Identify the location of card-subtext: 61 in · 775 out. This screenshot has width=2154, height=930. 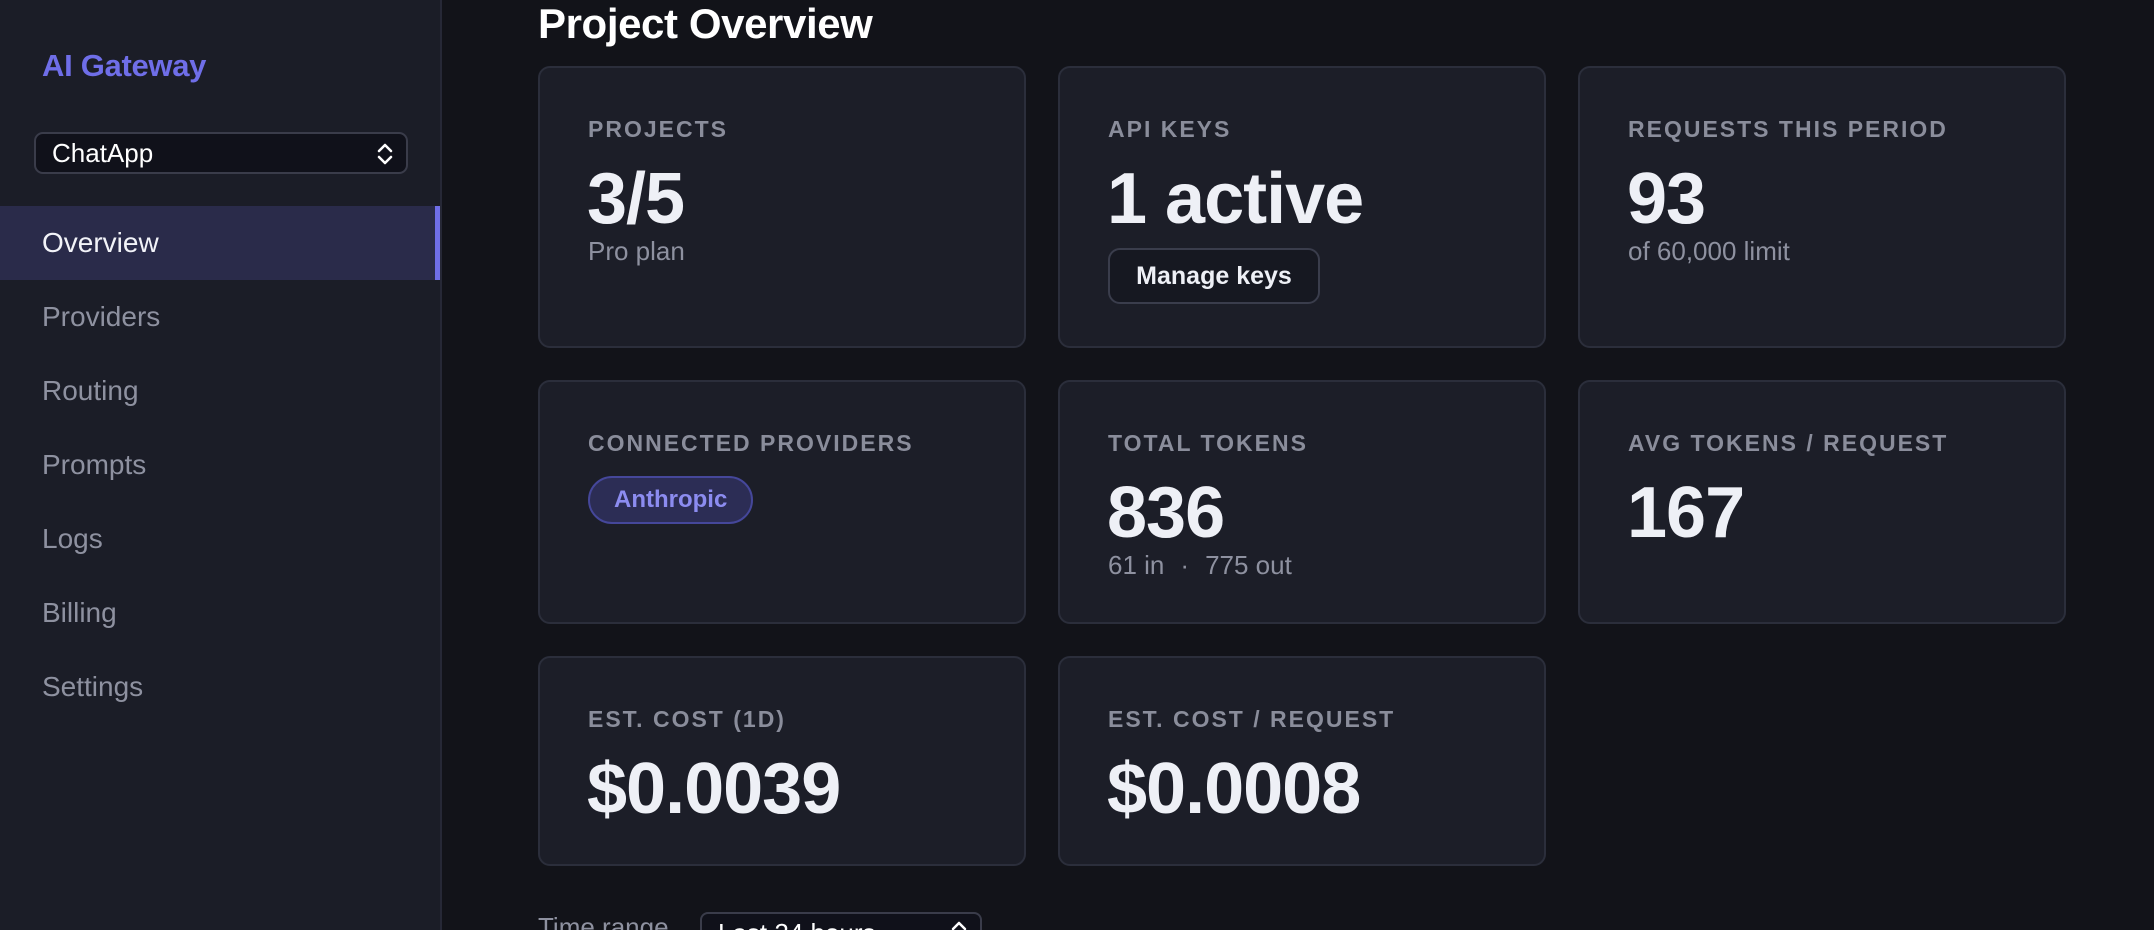
(1200, 565).